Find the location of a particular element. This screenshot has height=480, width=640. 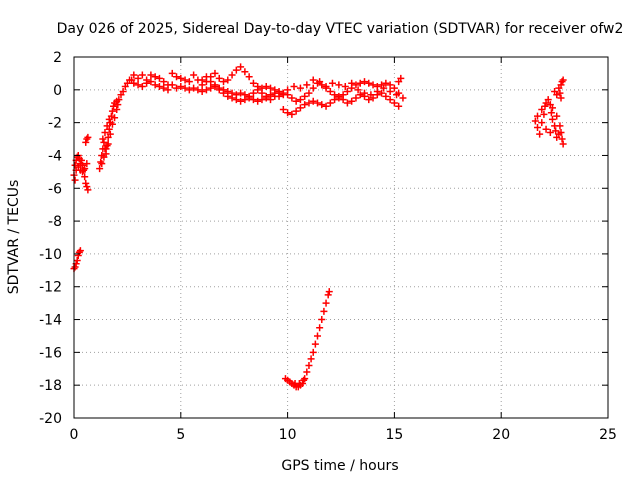

y-tick-label: -18 is located at coordinates (50, 386).